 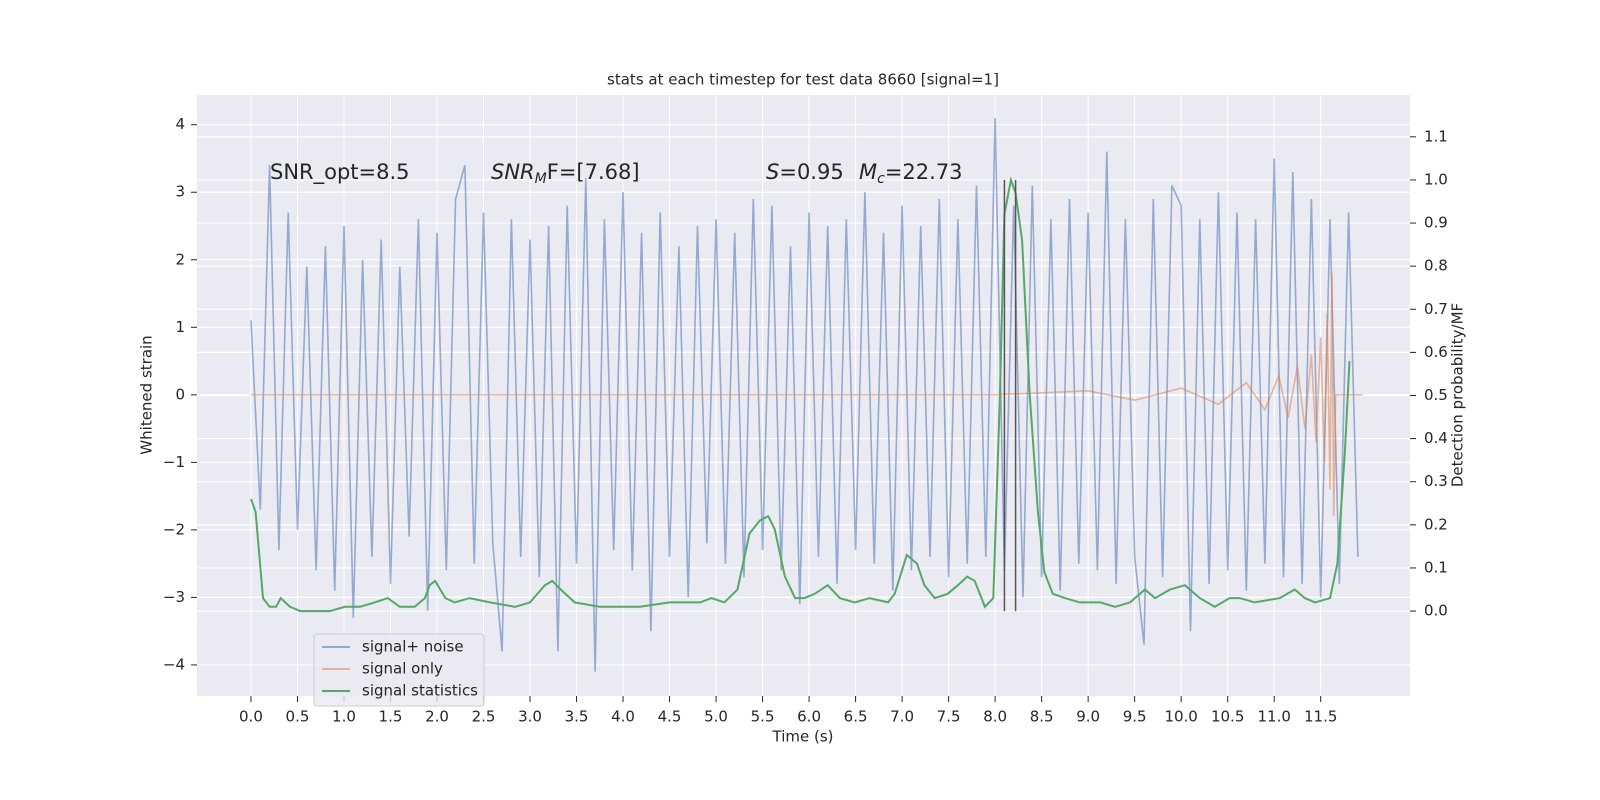 What do you see at coordinates (402, 669) in the screenshot?
I see `legend-label: signal only` at bounding box center [402, 669].